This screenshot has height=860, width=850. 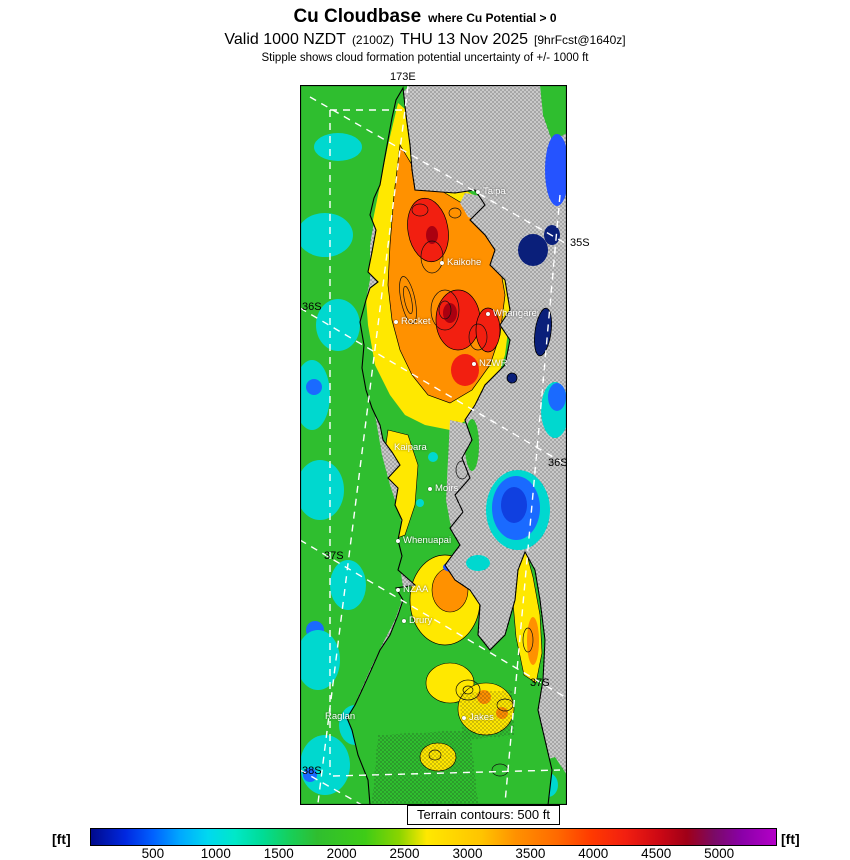 I want to click on colorbar-ticks: 500 1000 1500 2000 2500 3000 3500 4000 4500 5000, so click(x=433, y=853).